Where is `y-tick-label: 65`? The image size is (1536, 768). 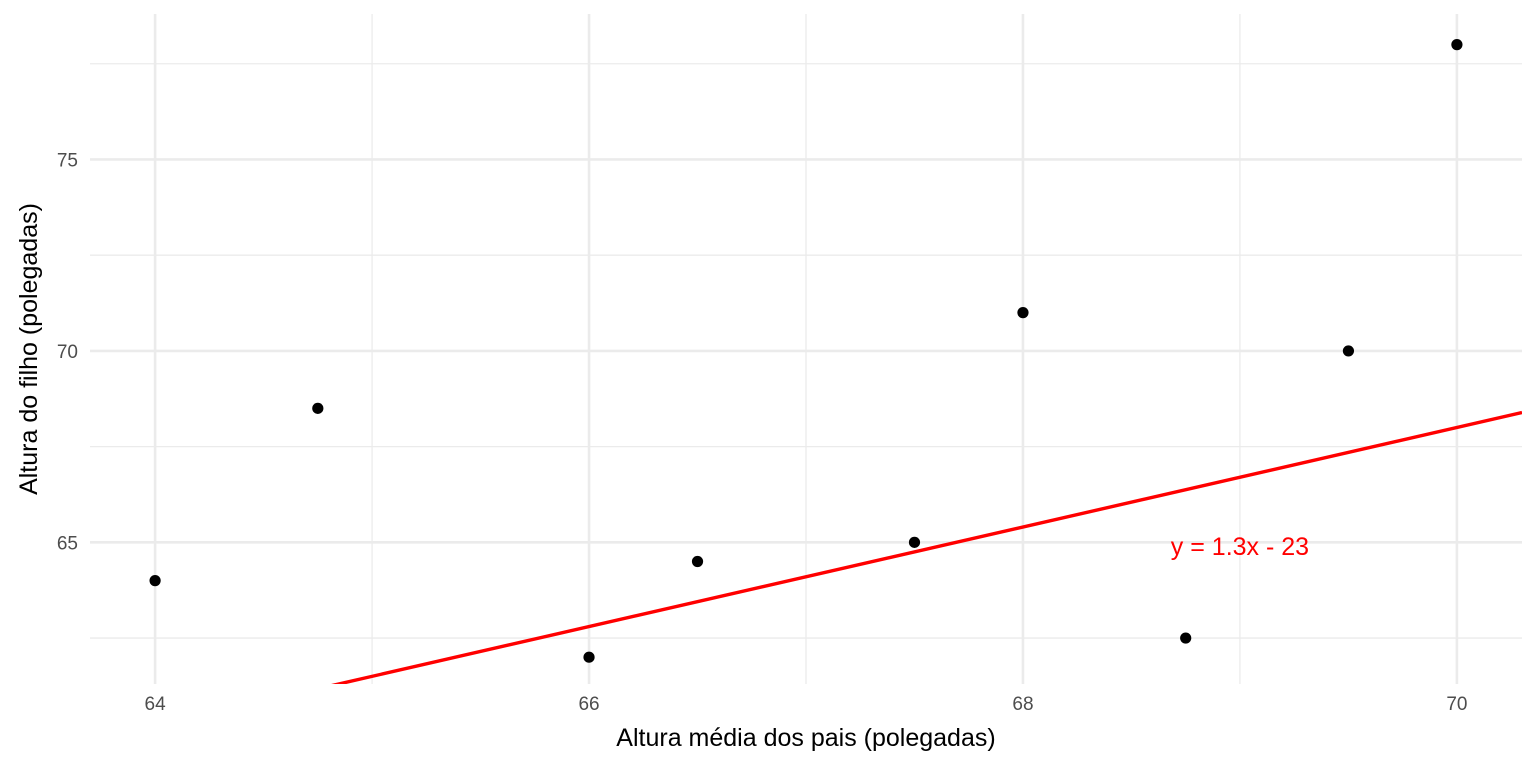 y-tick-label: 65 is located at coordinates (67, 543).